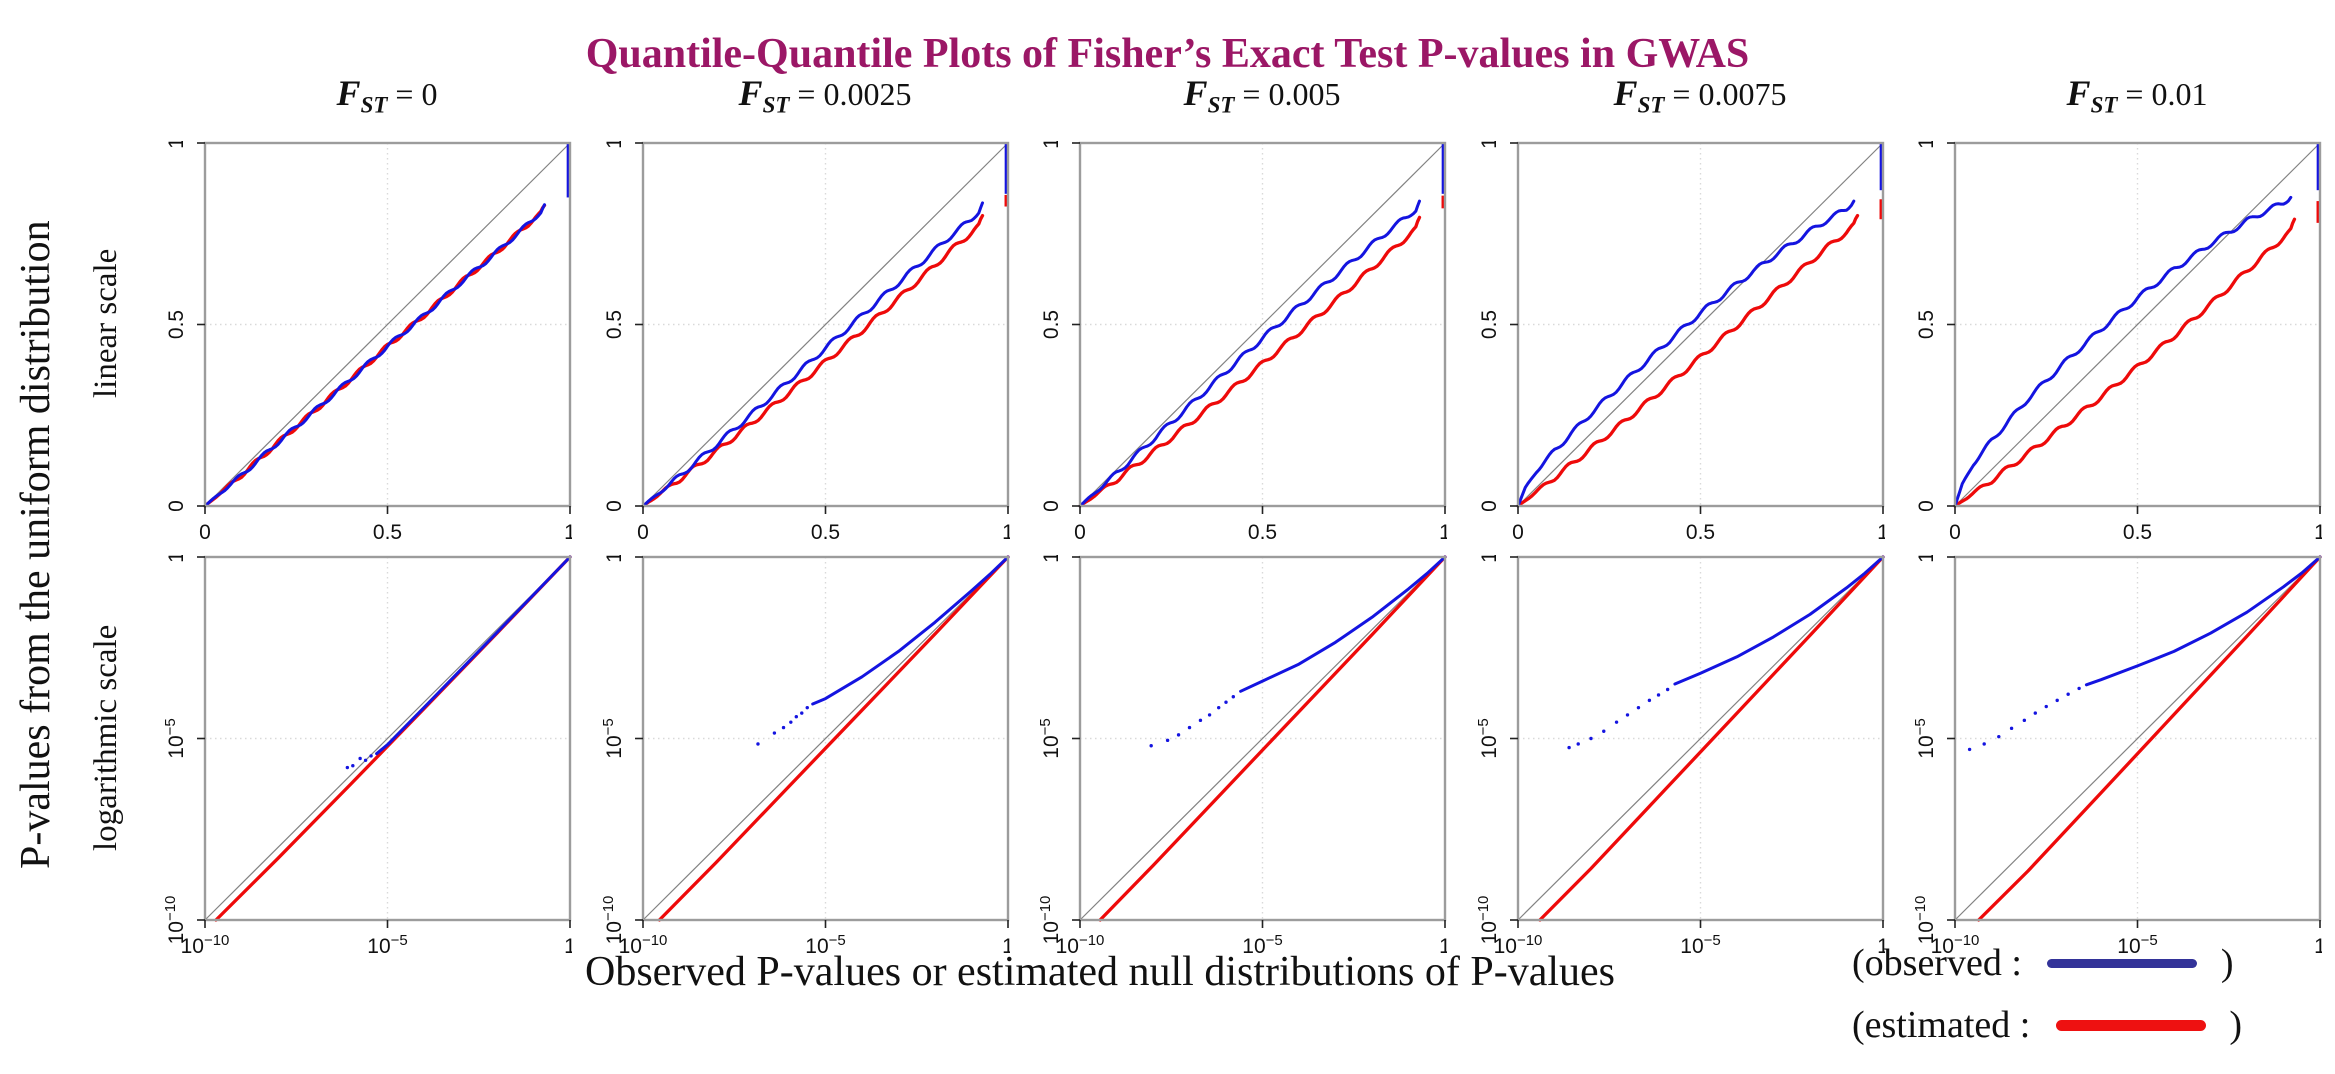 The image size is (2335, 1074). I want to click on qq-plot-log-fst-0.01: 10−10 10−5 1 10−10 10−5 1, so click(2105, 754).